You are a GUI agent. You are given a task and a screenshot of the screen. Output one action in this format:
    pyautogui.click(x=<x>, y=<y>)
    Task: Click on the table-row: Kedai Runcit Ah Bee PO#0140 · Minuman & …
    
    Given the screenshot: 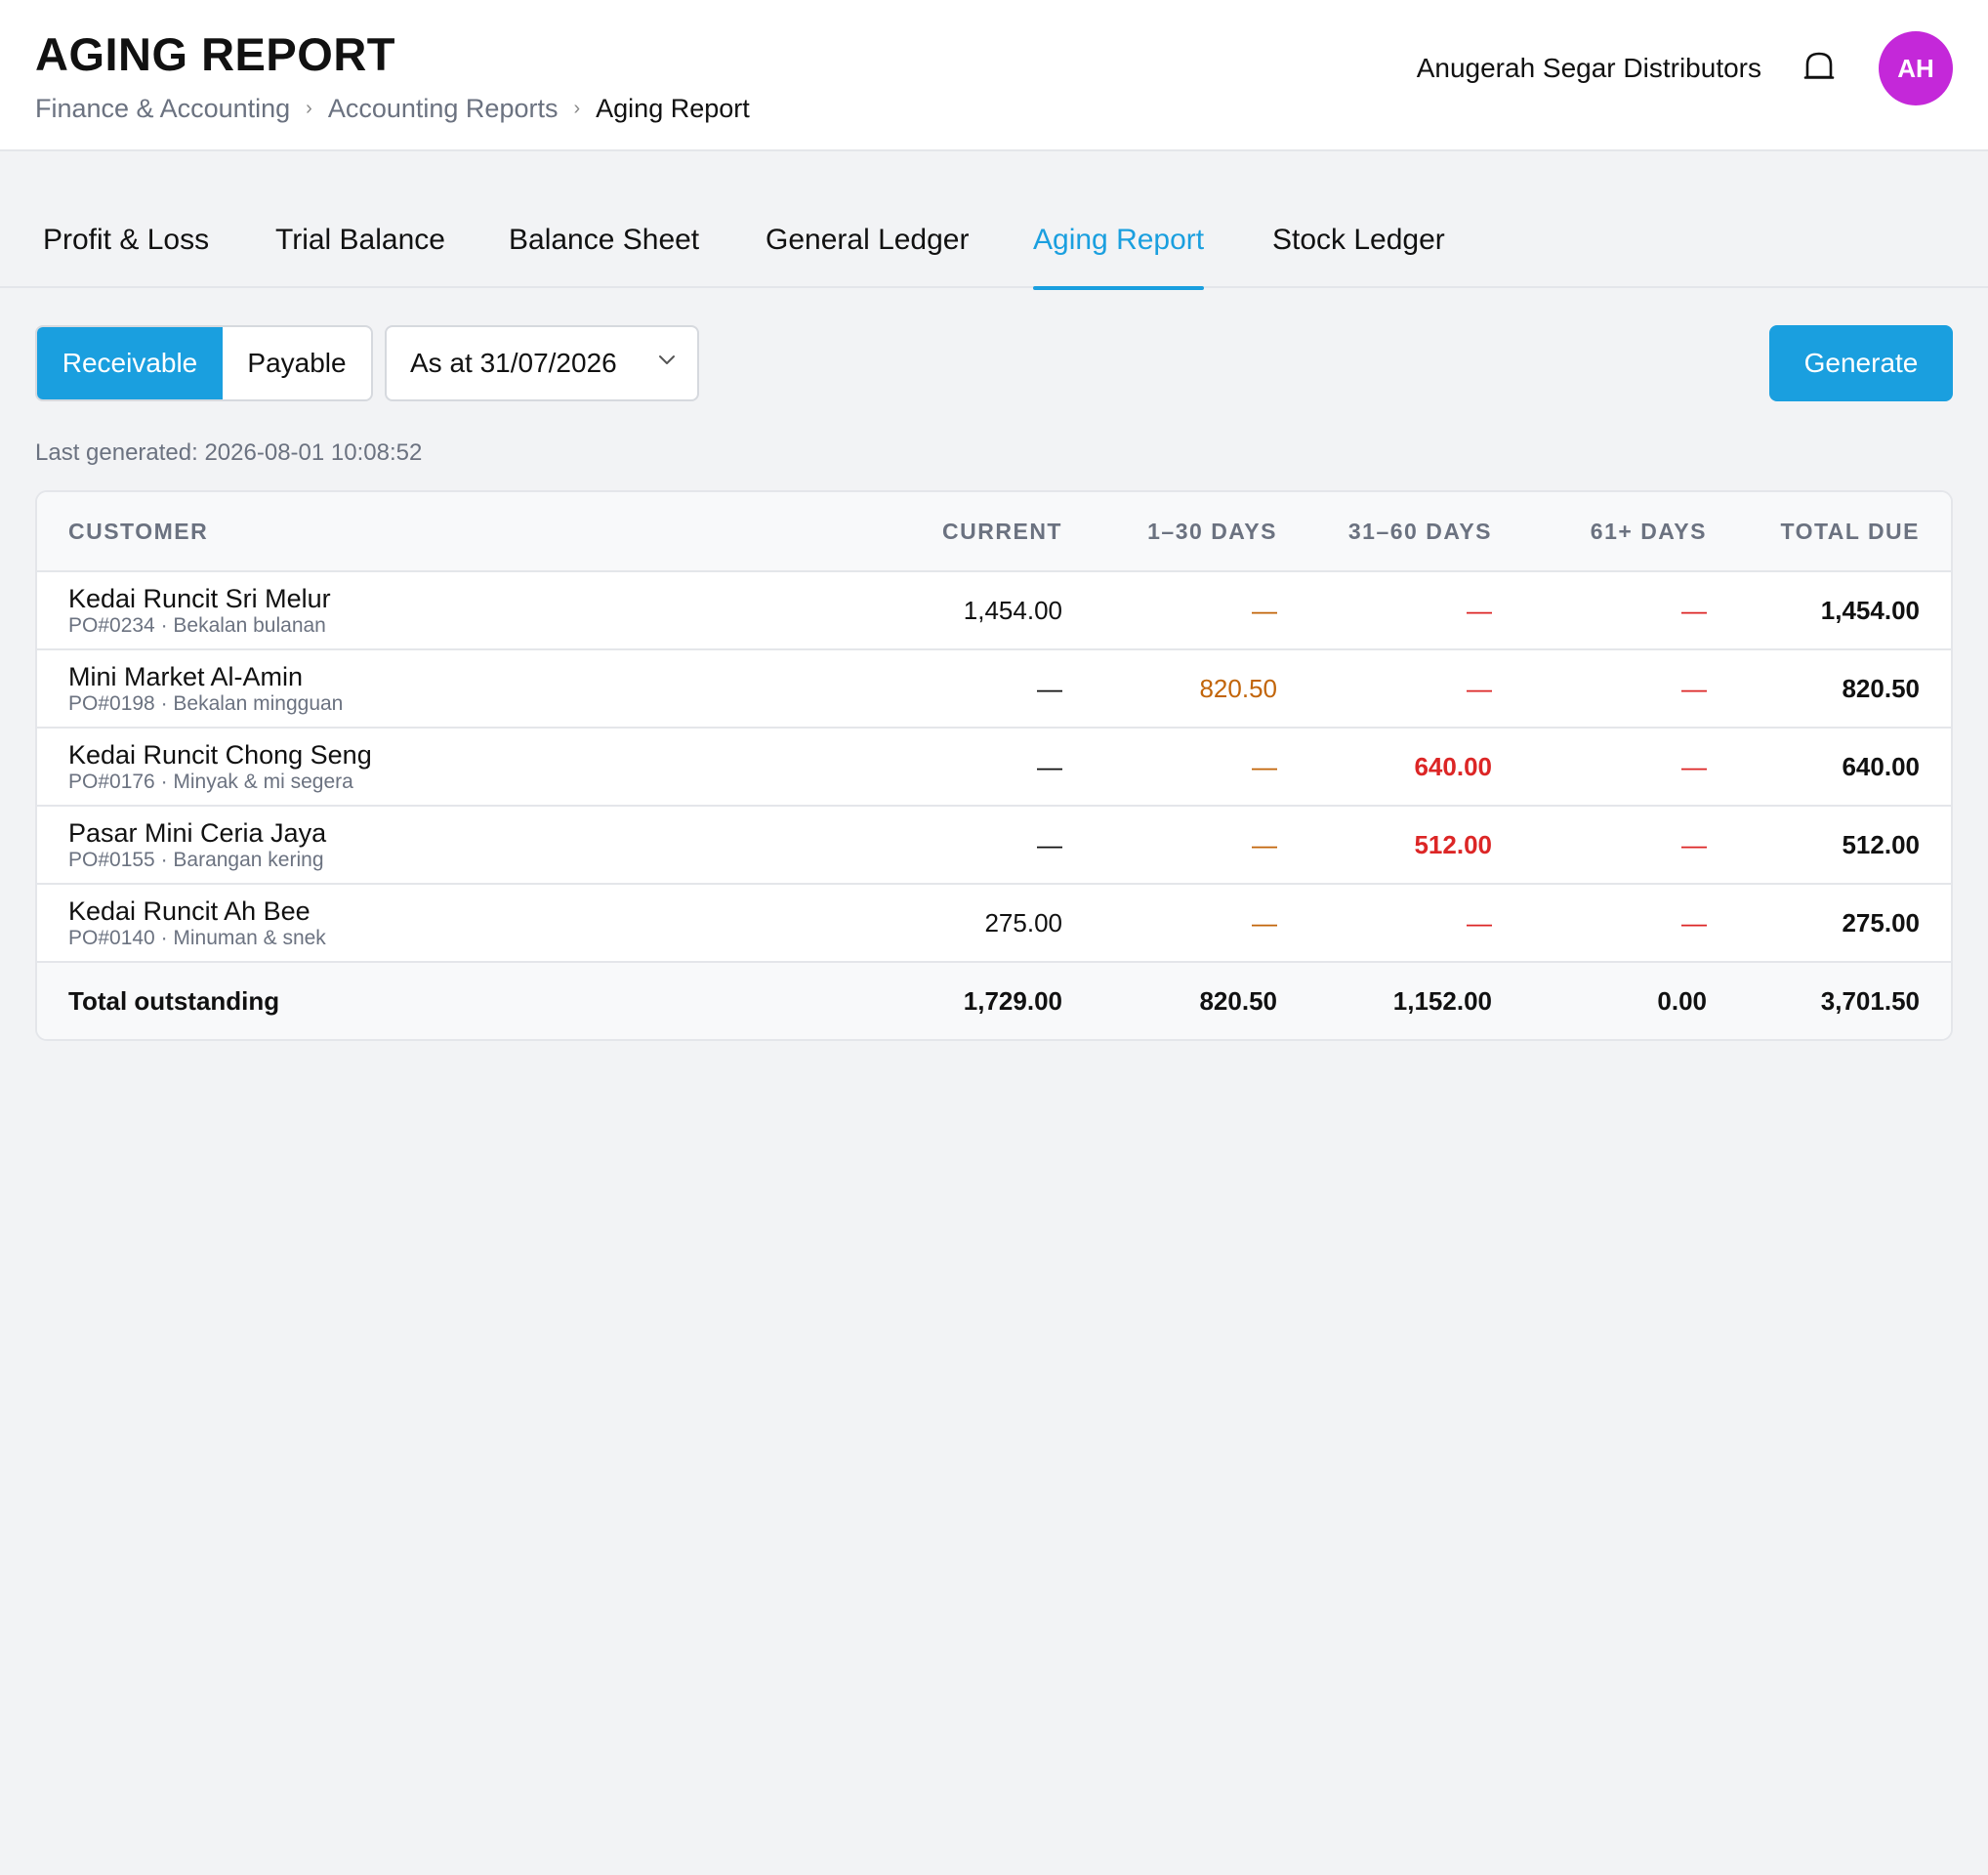 What is the action you would take?
    pyautogui.click(x=994, y=924)
    